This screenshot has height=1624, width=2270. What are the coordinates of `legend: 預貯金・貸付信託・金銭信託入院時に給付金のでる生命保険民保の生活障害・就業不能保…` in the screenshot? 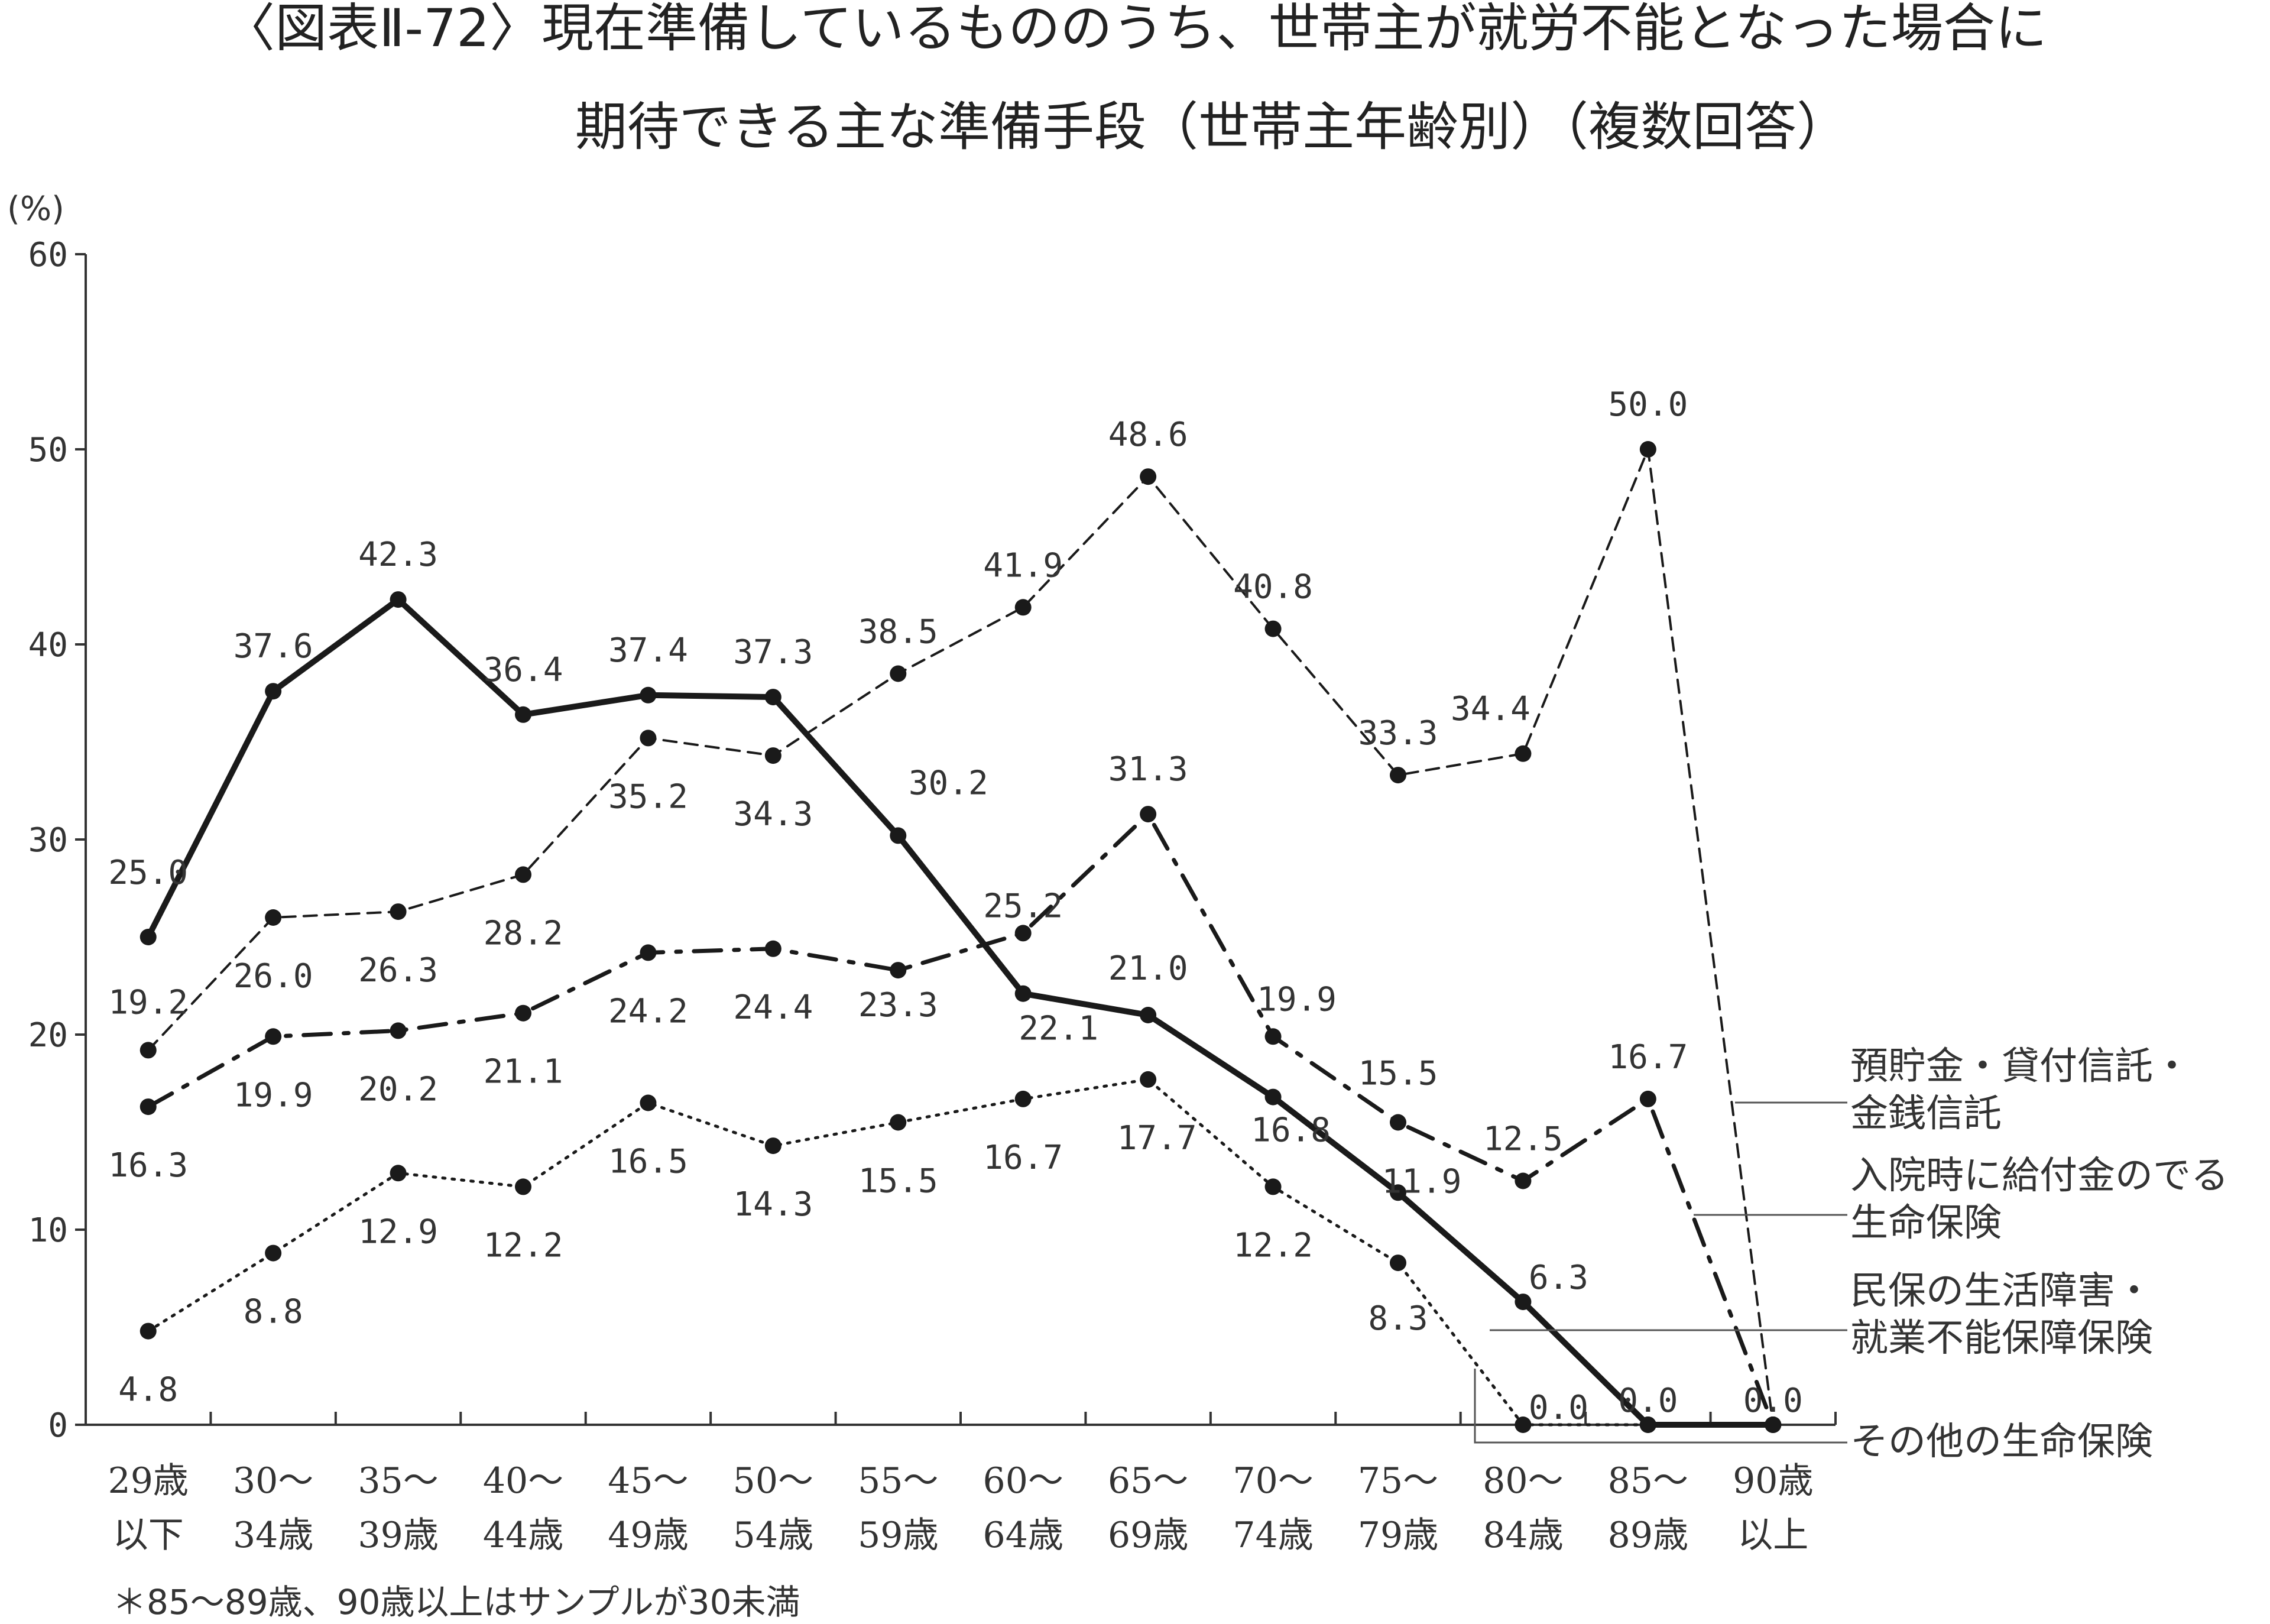 It's located at (1852, 1254).